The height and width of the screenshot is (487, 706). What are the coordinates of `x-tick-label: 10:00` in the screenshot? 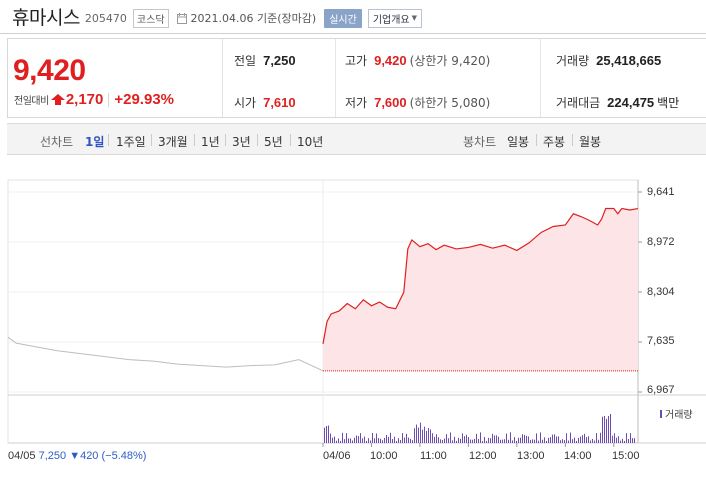 It's located at (384, 456).